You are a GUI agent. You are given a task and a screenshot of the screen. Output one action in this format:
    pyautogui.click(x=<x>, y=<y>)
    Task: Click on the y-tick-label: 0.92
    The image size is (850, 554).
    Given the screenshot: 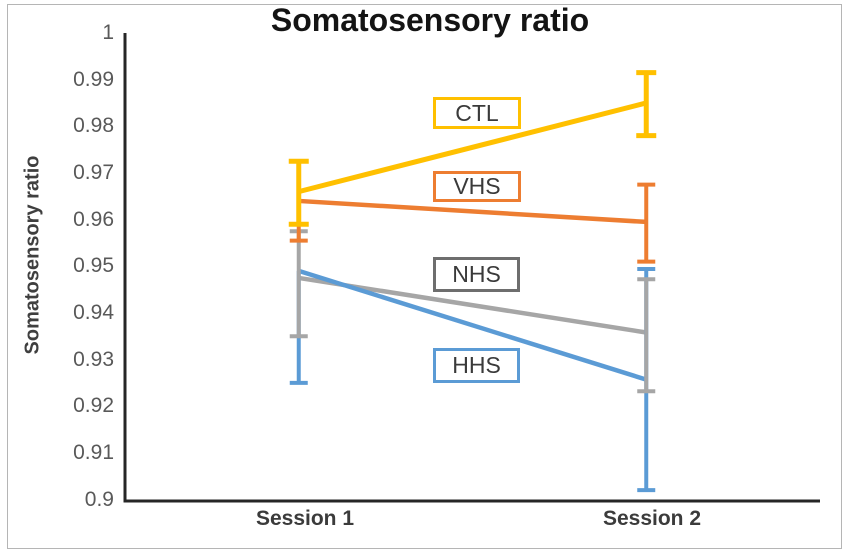 What is the action you would take?
    pyautogui.click(x=93, y=406)
    